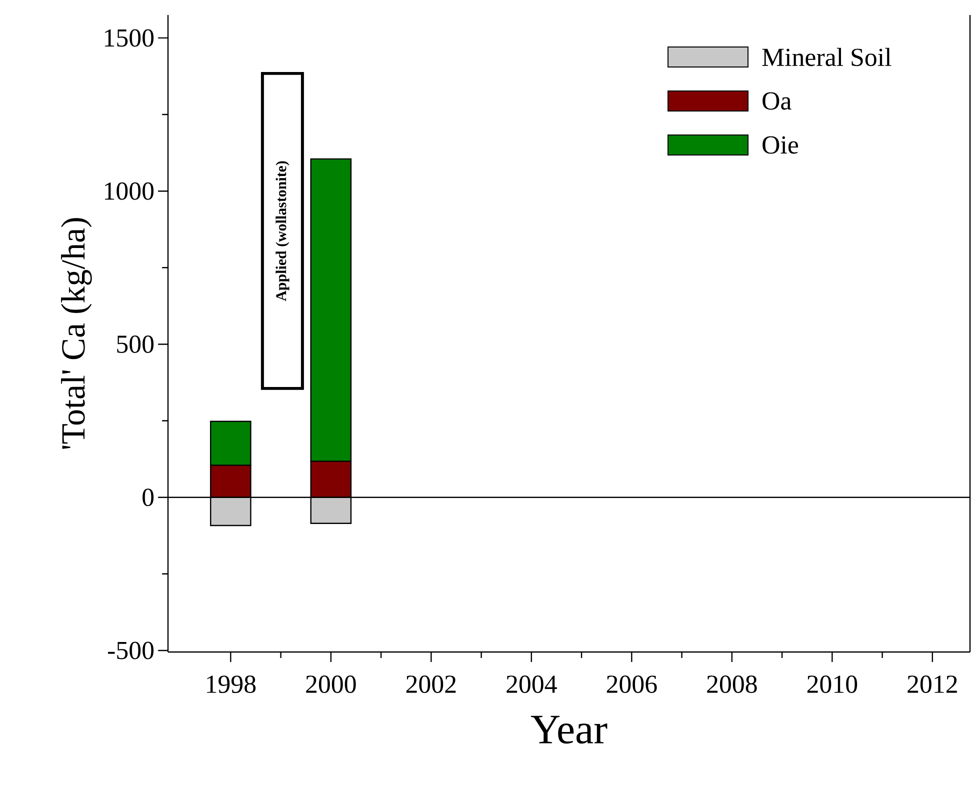  Describe the element at coordinates (129, 38) in the screenshot. I see `y-tick-label: 1500` at that location.